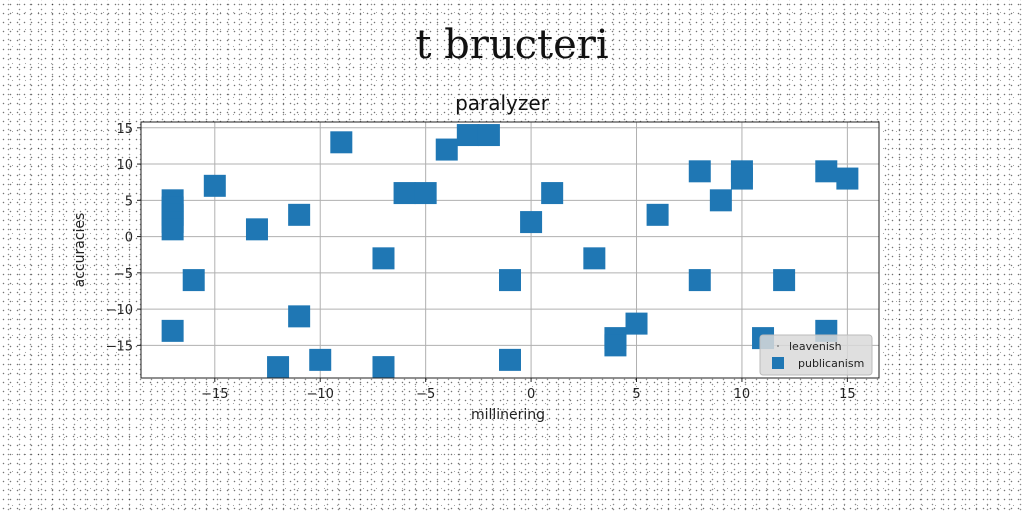 This screenshot has height=512, width=1024. Describe the element at coordinates (831, 363) in the screenshot. I see `legend-label-publicanism: publicanism` at that location.